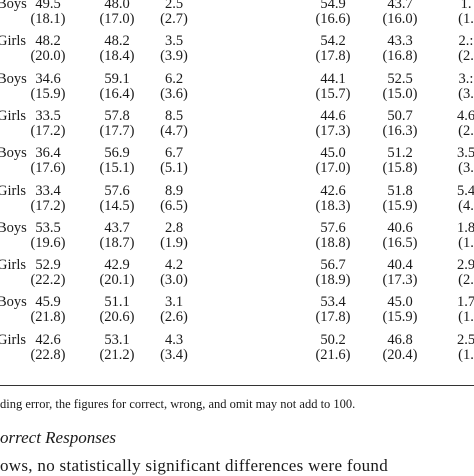  Describe the element at coordinates (333, 354) in the screenshot. I see `cell-se: (21.6)` at that location.